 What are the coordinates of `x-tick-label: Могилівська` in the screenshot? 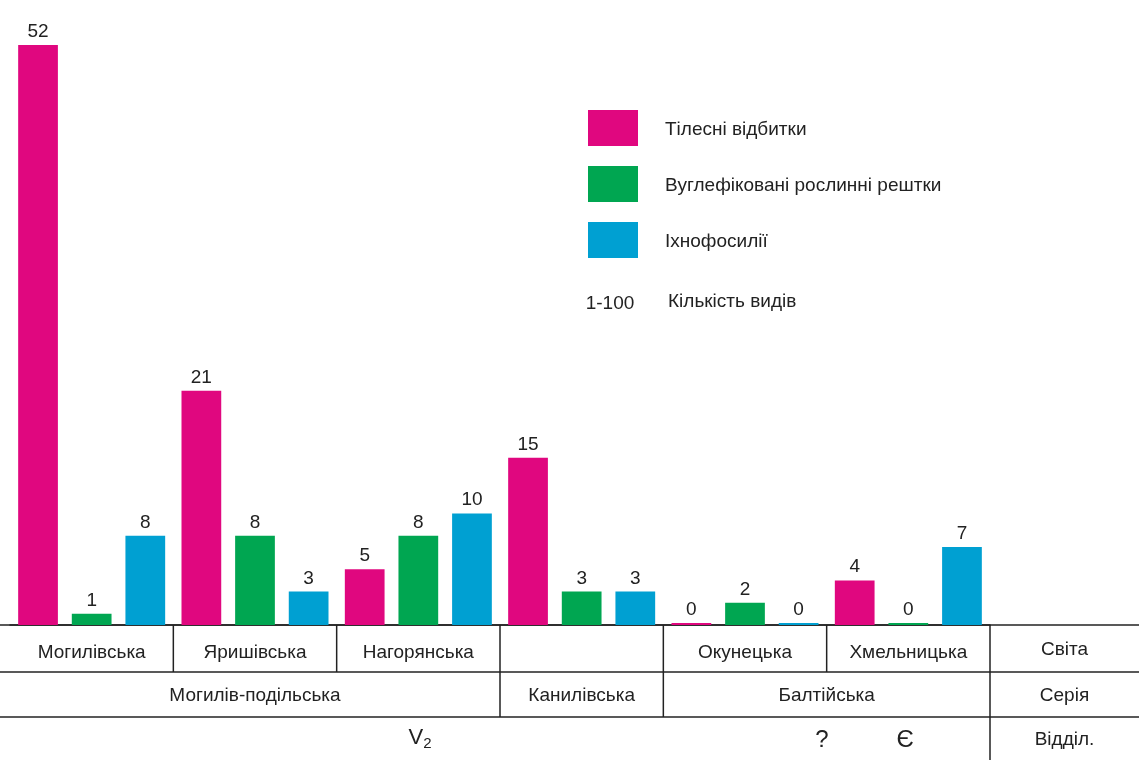 It's located at (92, 651).